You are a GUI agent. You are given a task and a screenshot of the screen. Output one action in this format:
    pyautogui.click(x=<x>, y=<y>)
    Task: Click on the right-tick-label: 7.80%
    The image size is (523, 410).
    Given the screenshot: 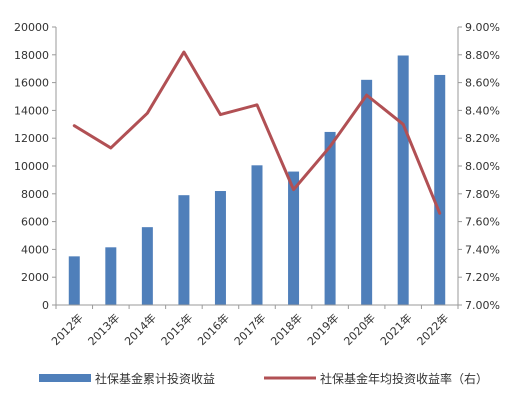 What is the action you would take?
    pyautogui.click(x=482, y=194)
    